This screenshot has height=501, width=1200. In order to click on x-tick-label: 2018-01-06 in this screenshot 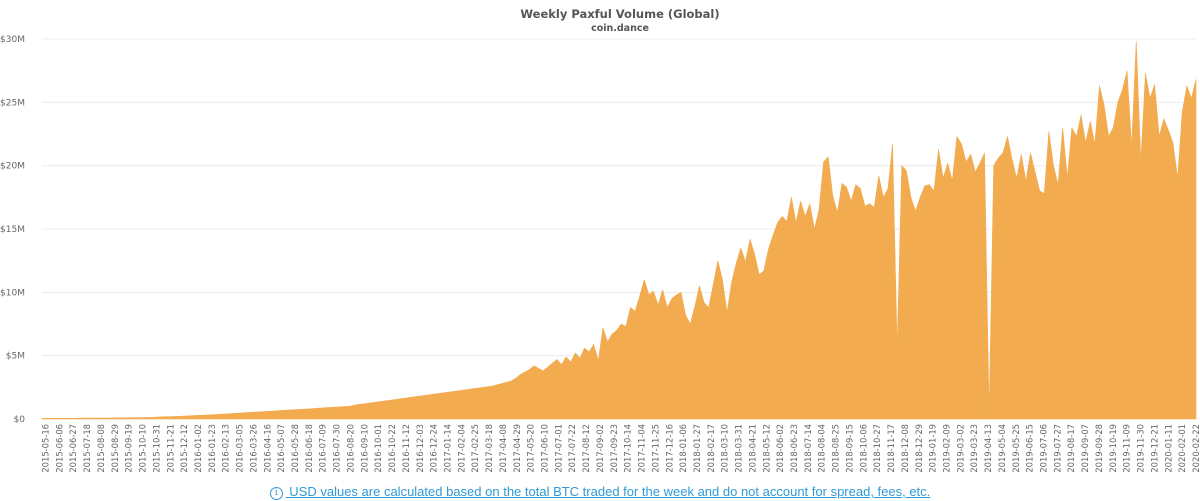, I will do `click(683, 448)`.